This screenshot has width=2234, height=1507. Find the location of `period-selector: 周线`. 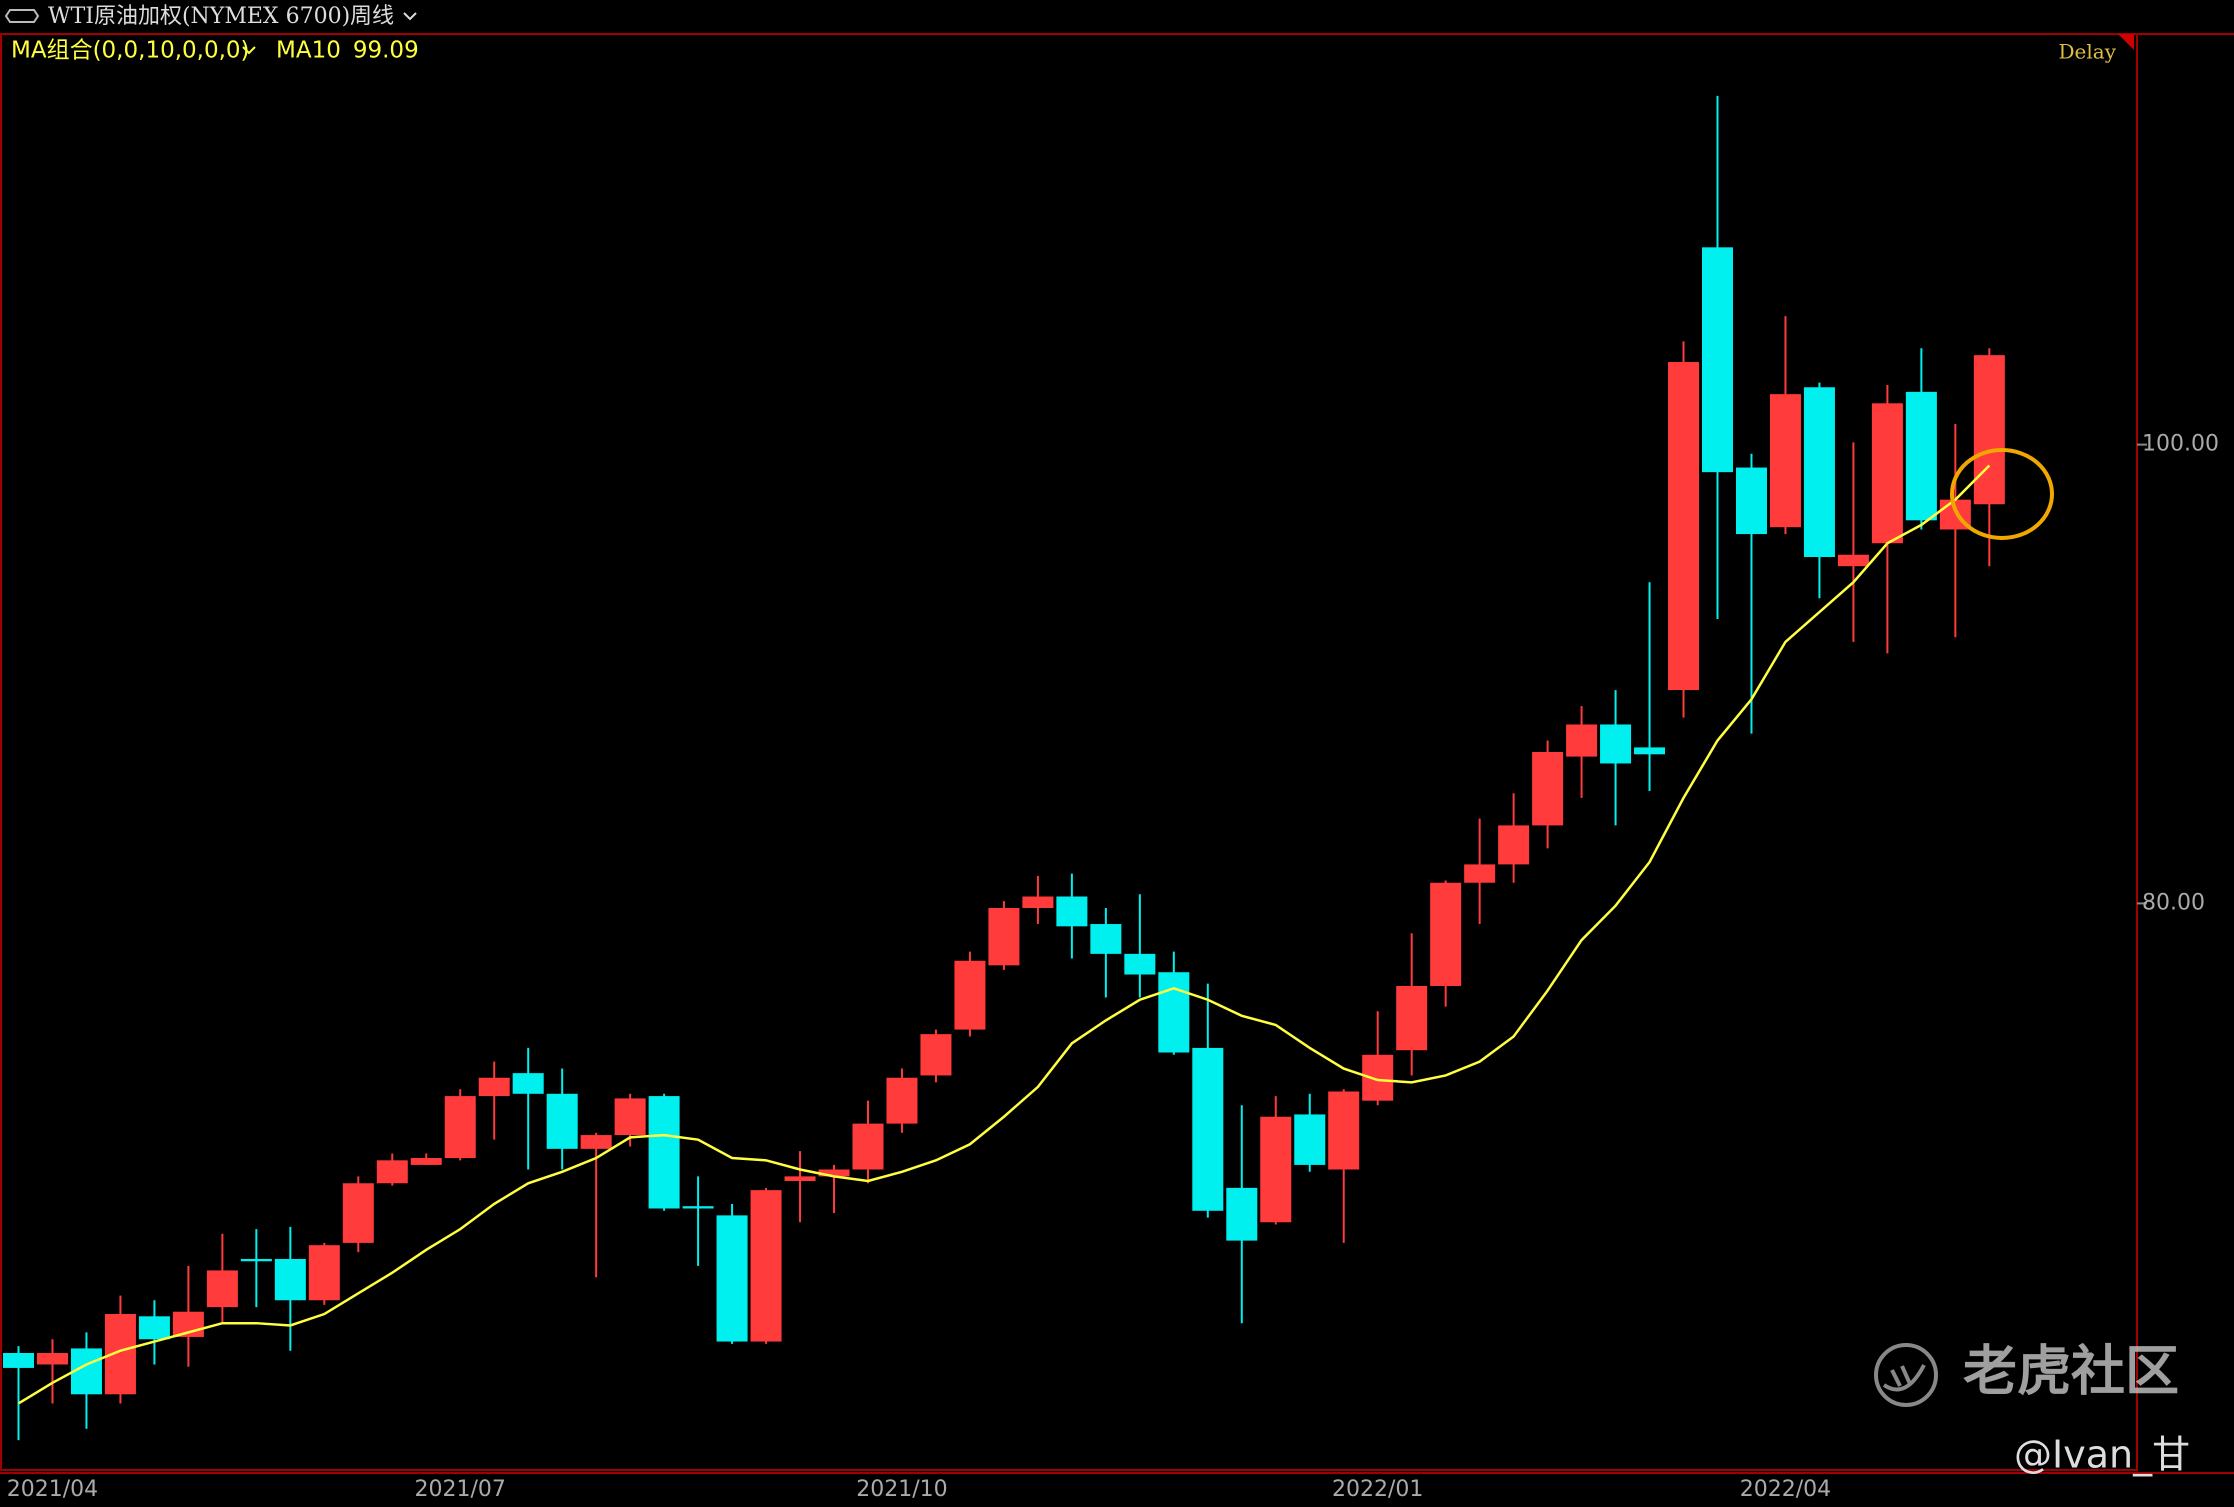

period-selector: 周线 is located at coordinates (372, 16).